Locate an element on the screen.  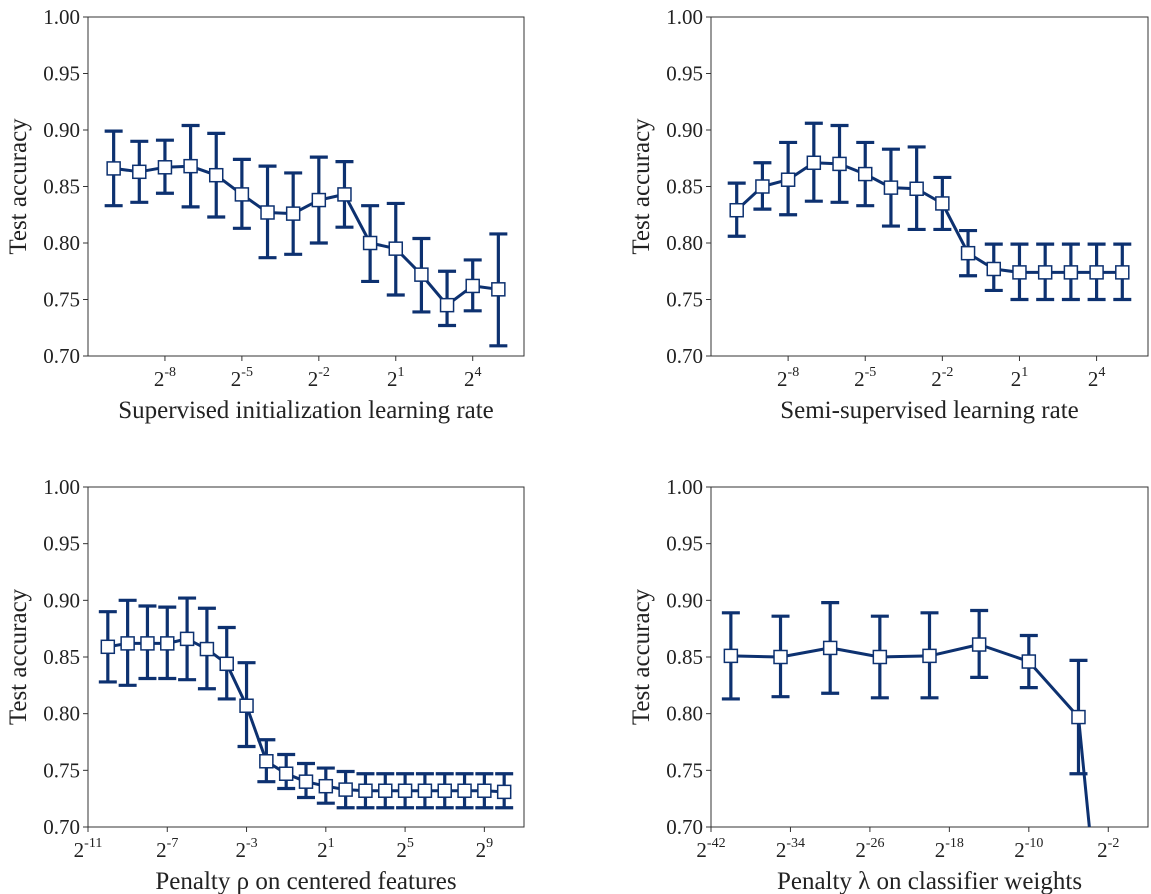
x-axis-label: Supervised initialization learning rate is located at coordinates (306, 410).